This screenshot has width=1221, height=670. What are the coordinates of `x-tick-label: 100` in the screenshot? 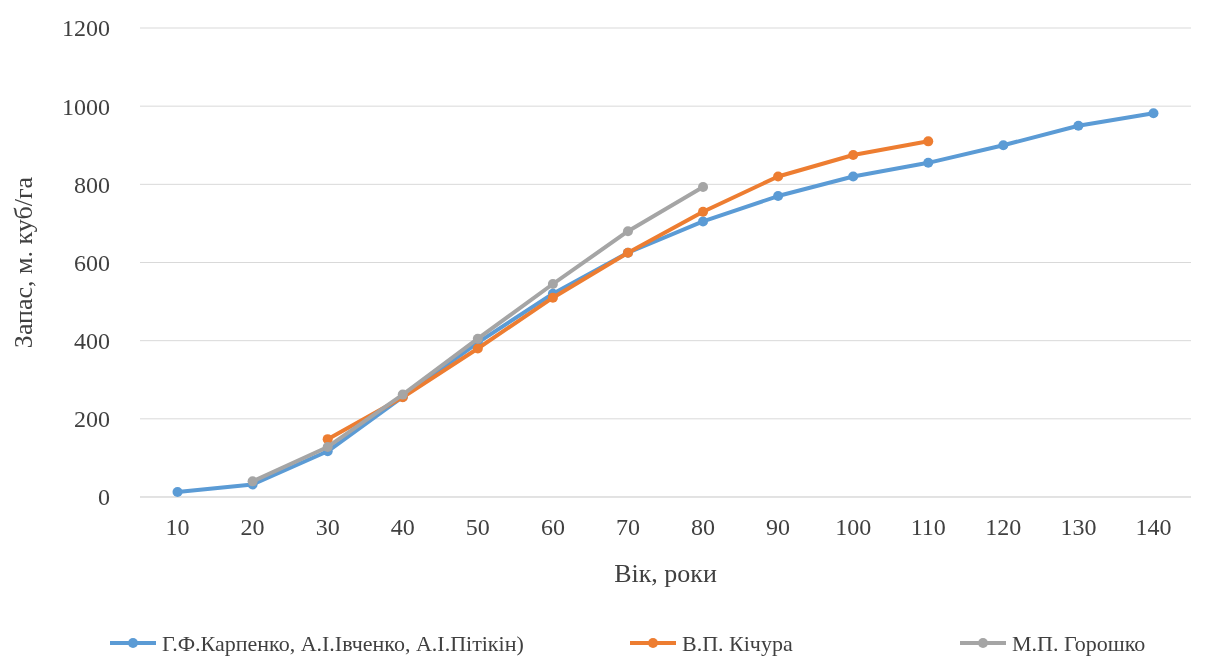 It's located at (853, 527).